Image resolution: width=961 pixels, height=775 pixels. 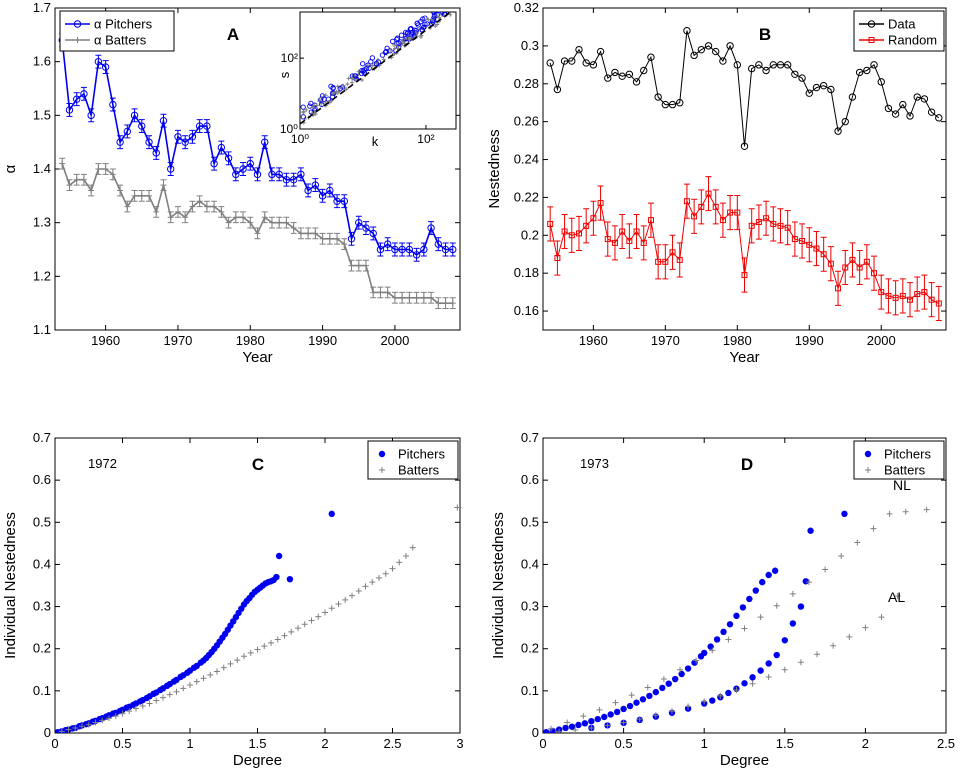 I want to click on x-tick-label: 2, so click(x=865, y=743).